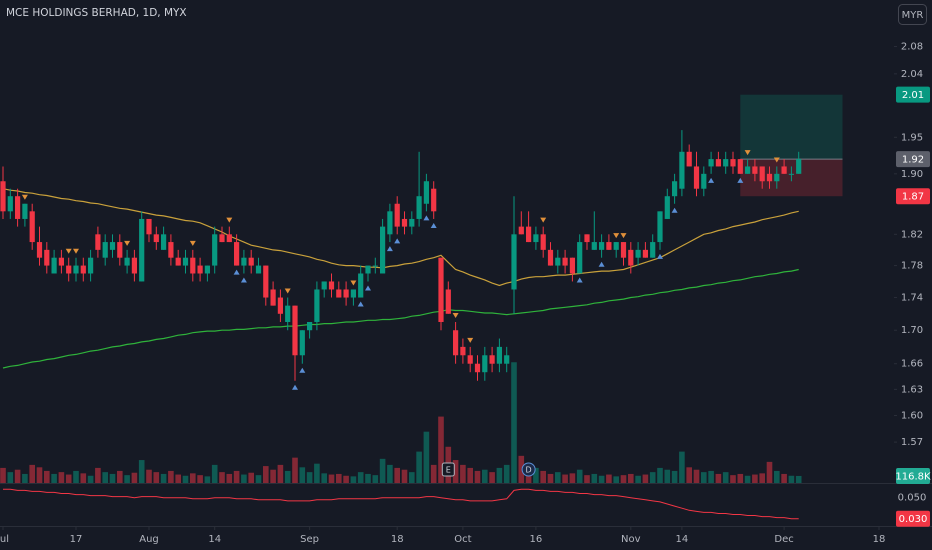  I want to click on y-tick-label: 1.74, so click(912, 298).